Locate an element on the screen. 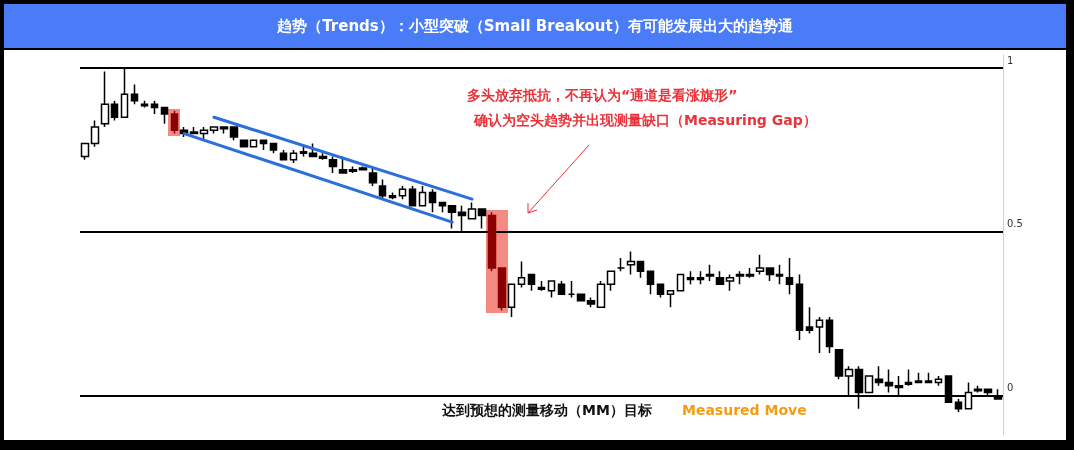 The width and height of the screenshot is (1074, 450). annotation: 确认为空头趋势并出现测量缺口（Measuring Gap） is located at coordinates (645, 120).